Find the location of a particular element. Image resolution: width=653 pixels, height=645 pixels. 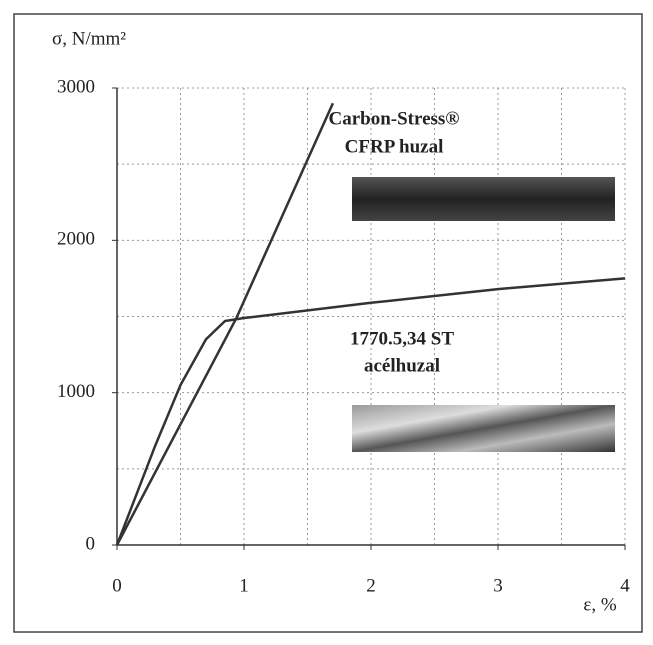

y-tick-label: 0 is located at coordinates (91, 543).